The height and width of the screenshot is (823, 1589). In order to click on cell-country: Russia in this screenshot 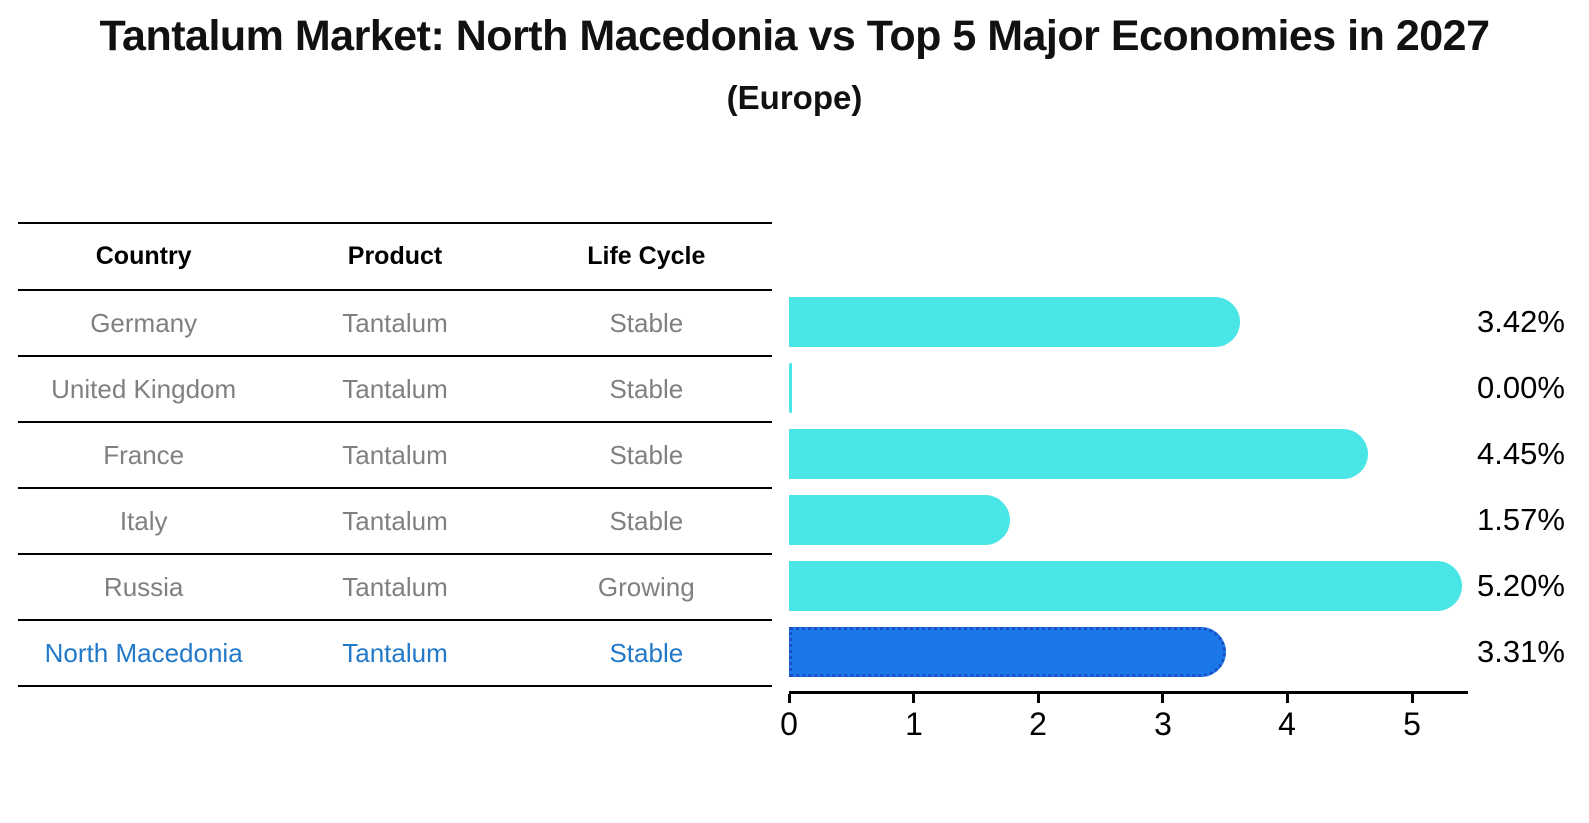, I will do `click(143, 586)`.